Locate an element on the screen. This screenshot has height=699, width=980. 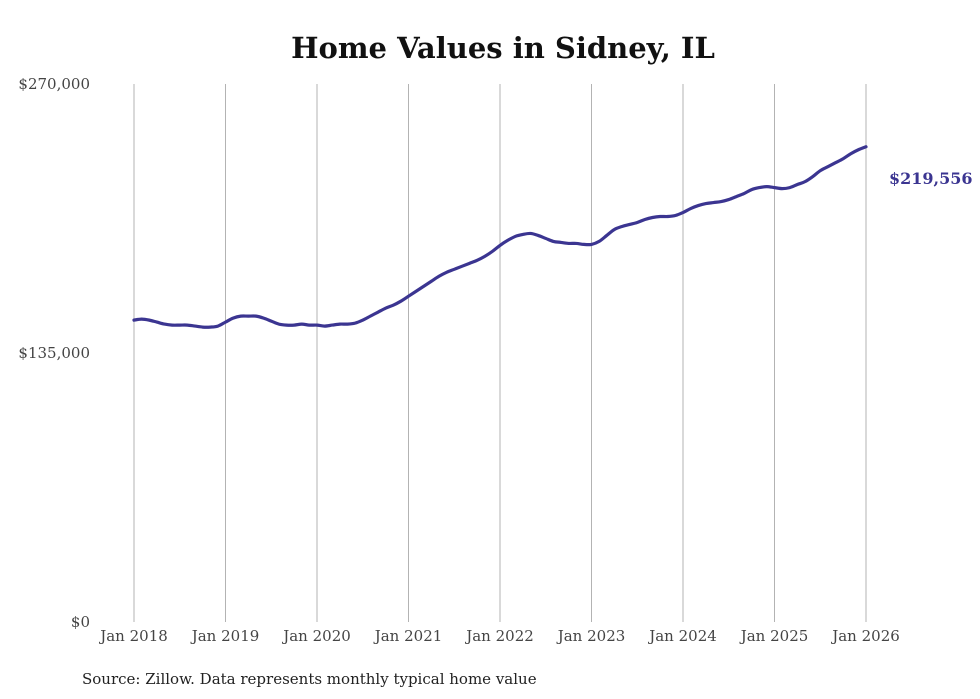
y-axis-ticks: $0 $135,000 $270,000 is located at coordinates (54, 353).